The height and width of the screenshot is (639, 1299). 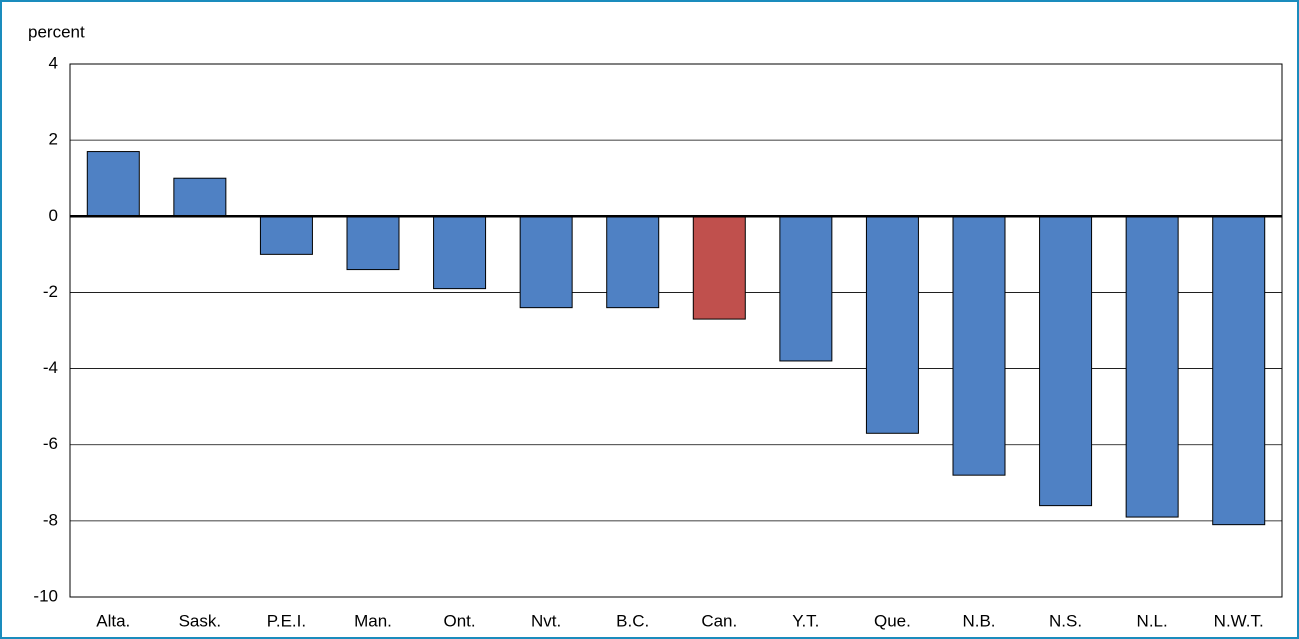 What do you see at coordinates (45, 595) in the screenshot?
I see `y-tick-label: -10` at bounding box center [45, 595].